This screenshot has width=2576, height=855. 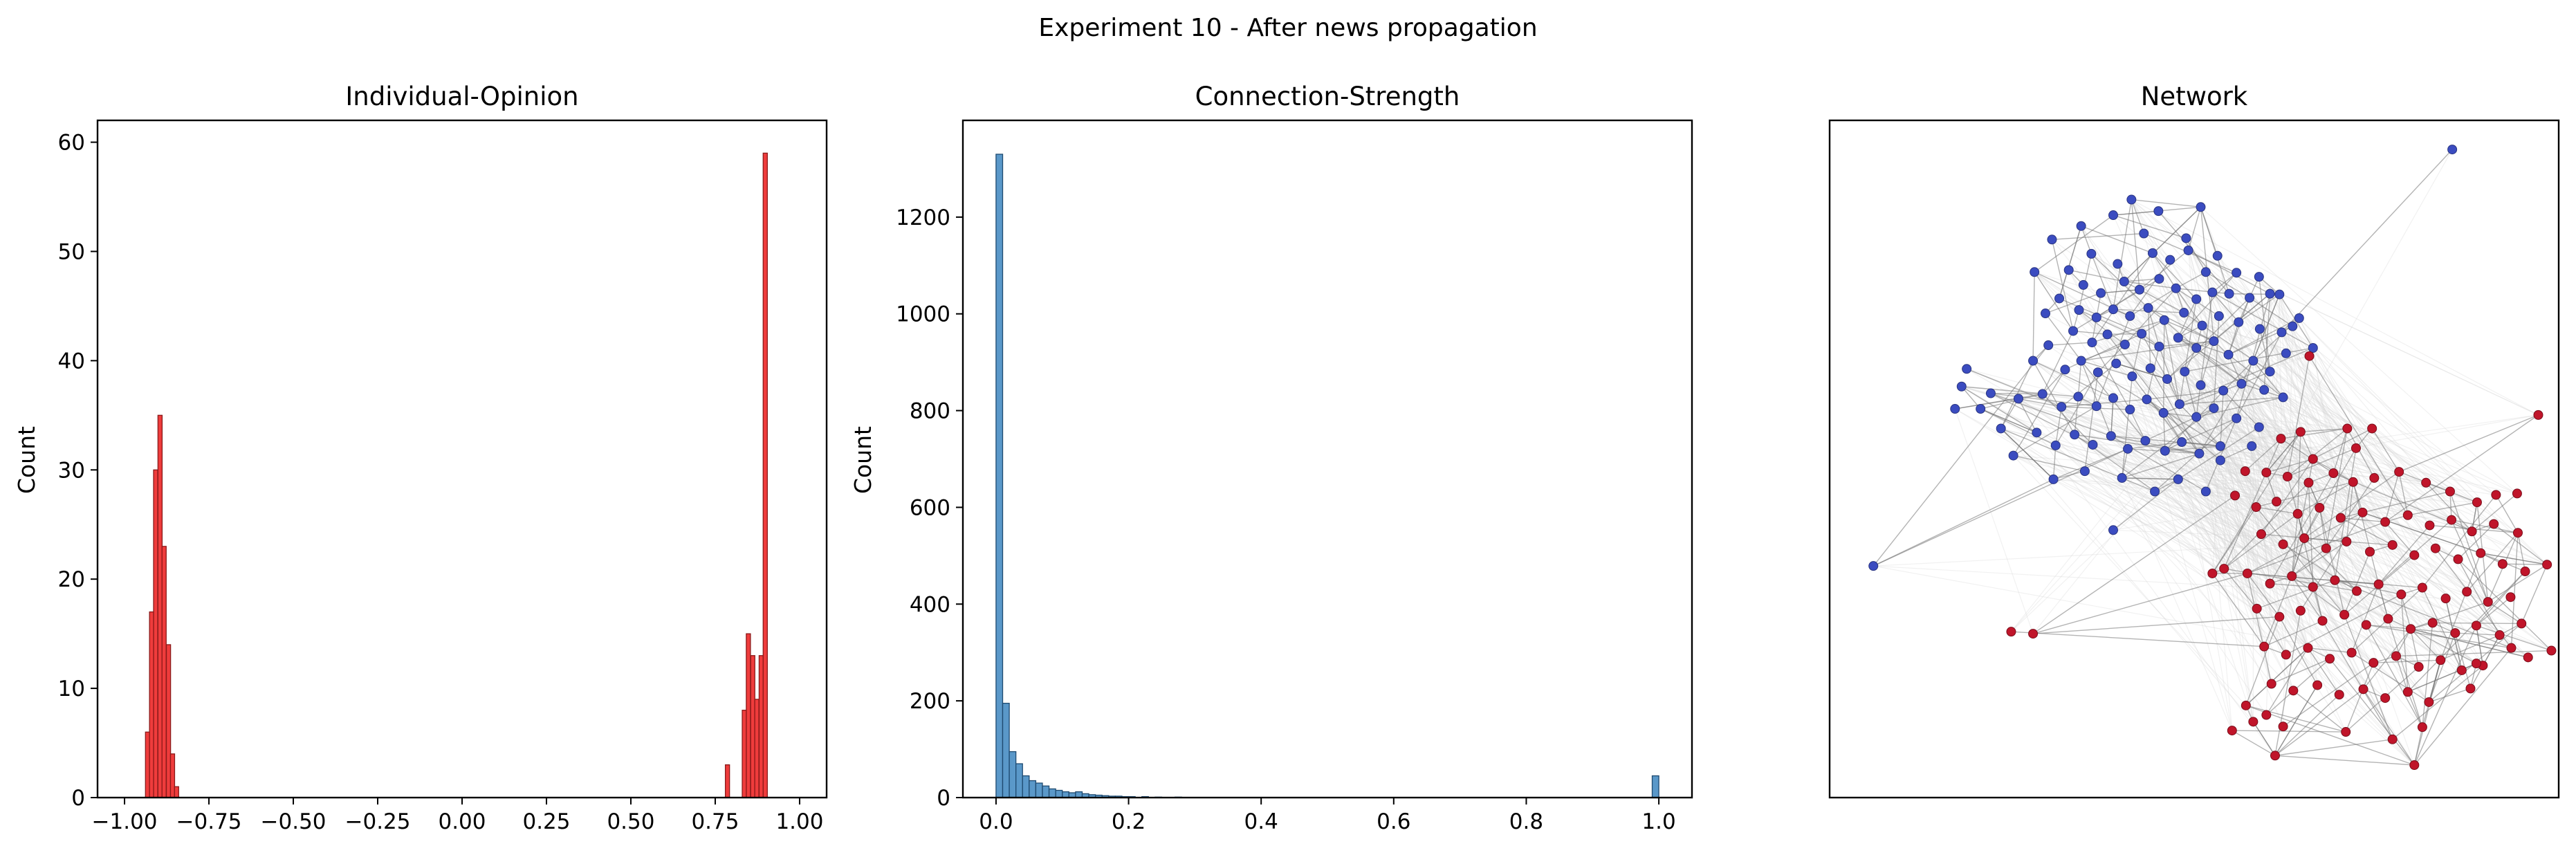 I want to click on strength-x-ticks: 0.0 0.2 0.4 0.6 0.8 1.0, so click(x=1327, y=816).